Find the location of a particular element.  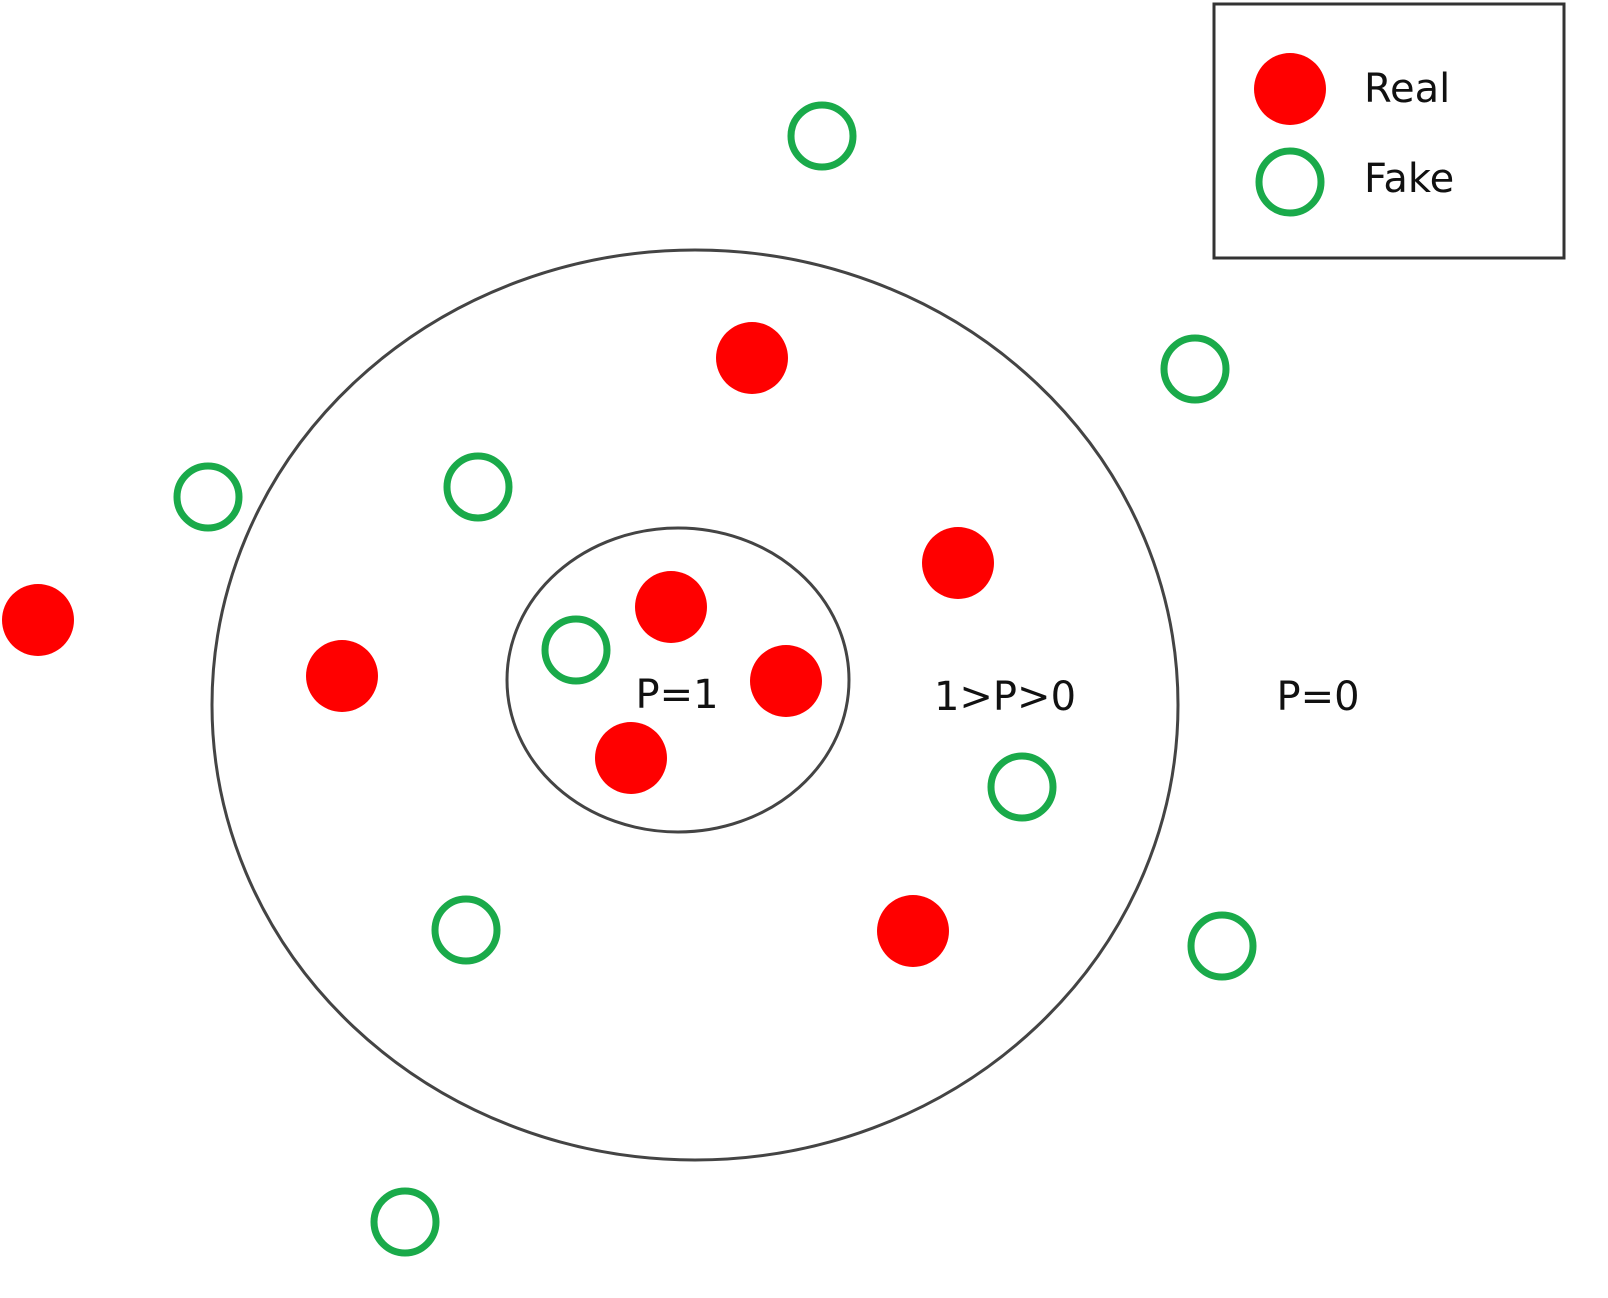

inner-boundary-circle is located at coordinates (678, 680).